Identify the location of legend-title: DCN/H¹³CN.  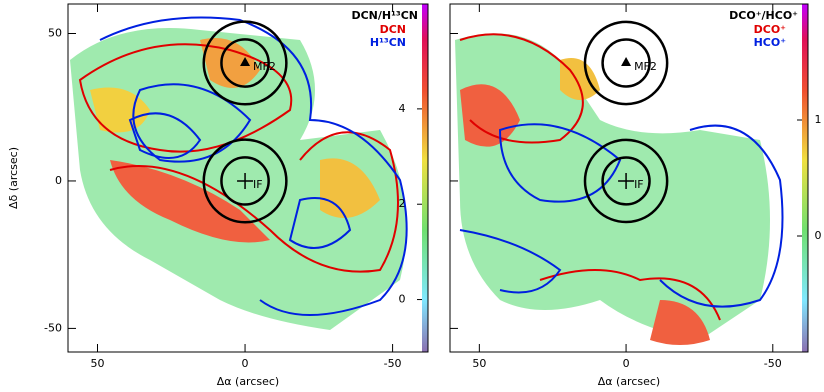
(384, 15).